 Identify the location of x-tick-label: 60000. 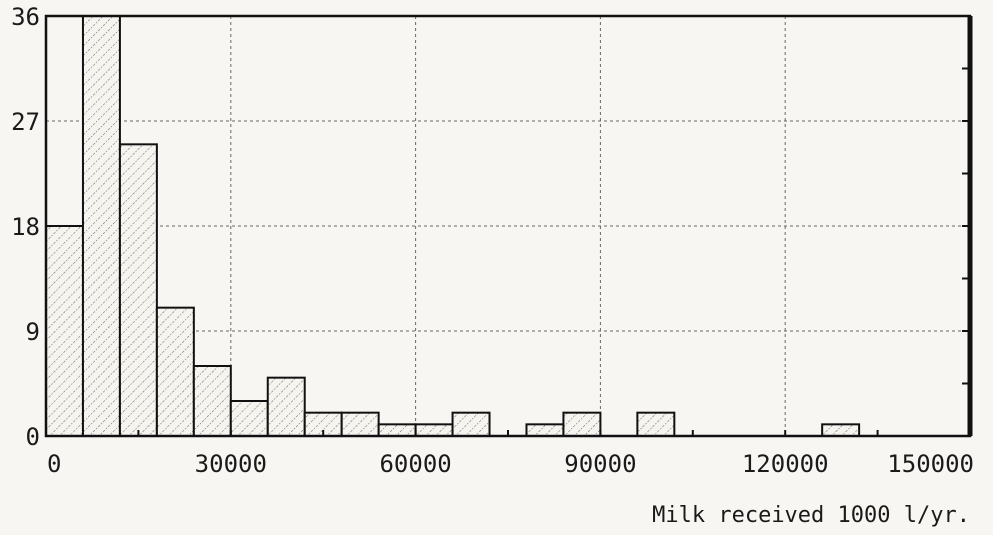
(415, 464).